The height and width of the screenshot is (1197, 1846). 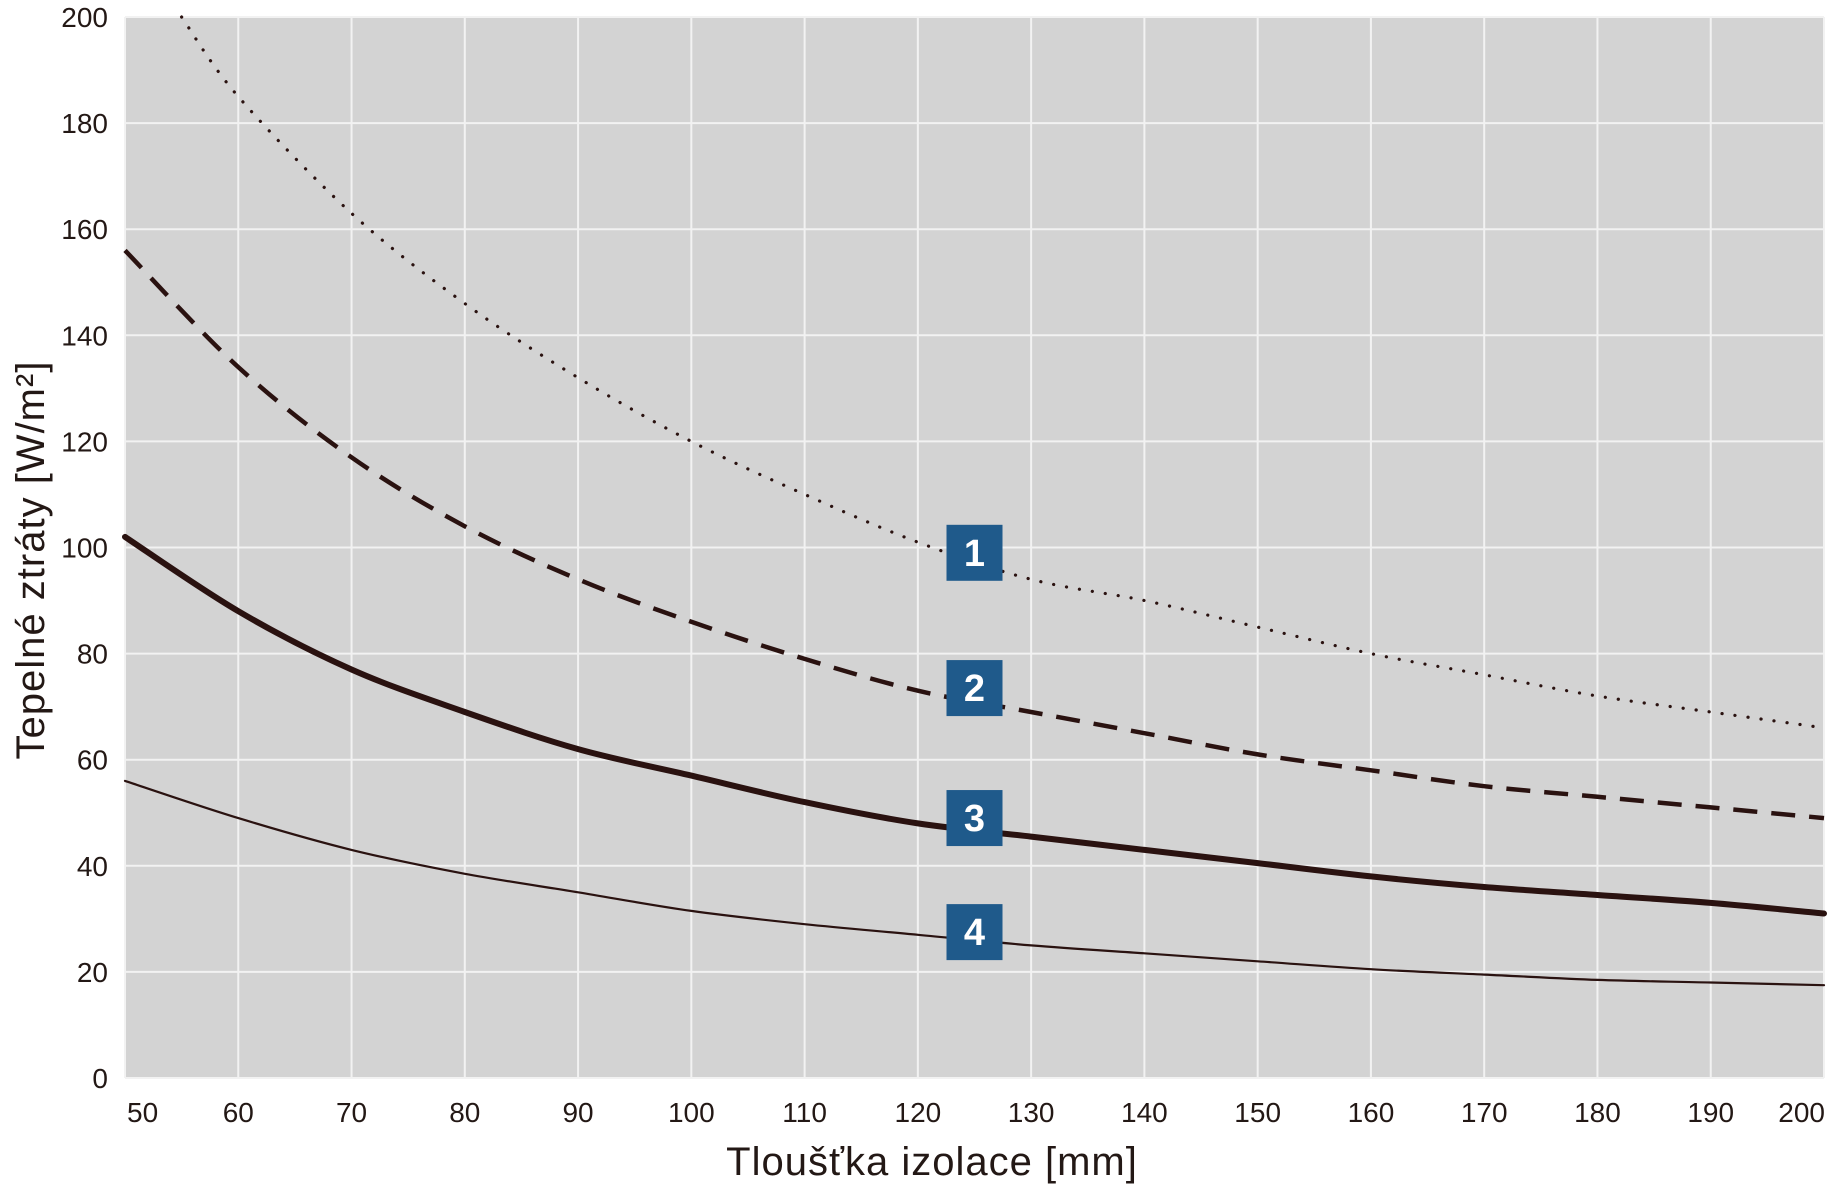 I want to click on x-axis-title: Tloušťka izolace [mm], so click(x=932, y=1162).